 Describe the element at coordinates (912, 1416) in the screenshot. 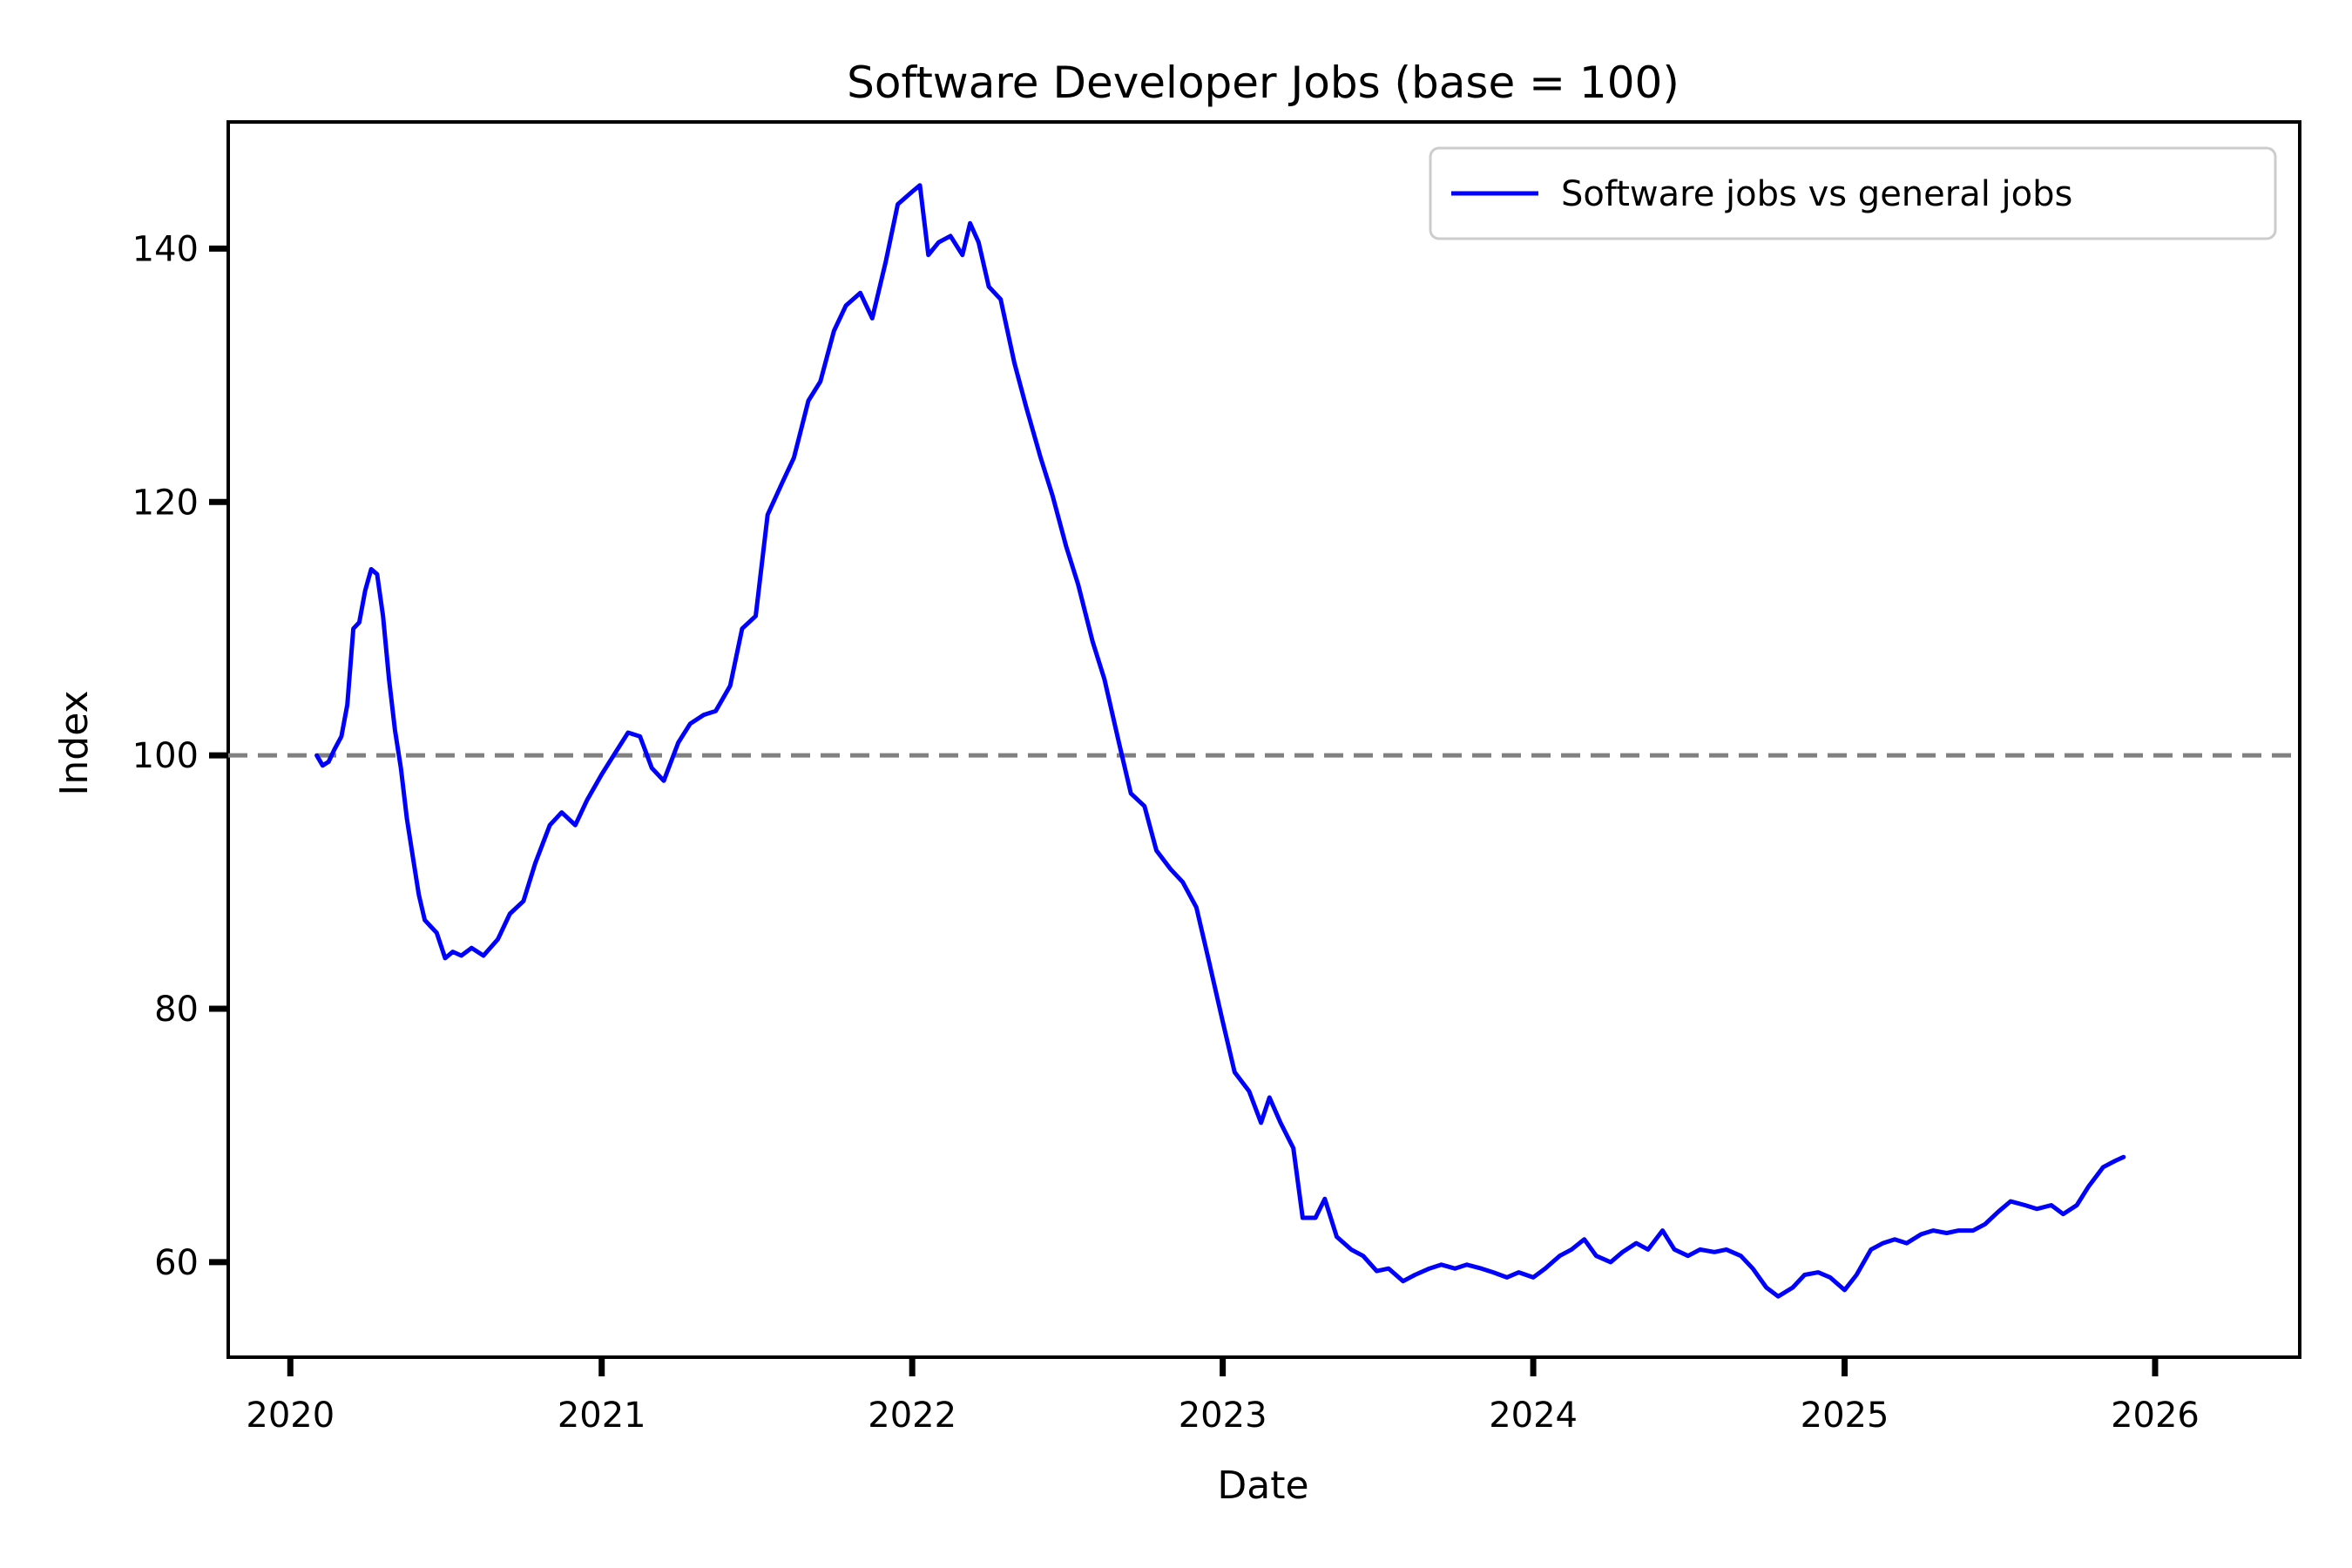

I see `x-tick-label: 2022` at that location.